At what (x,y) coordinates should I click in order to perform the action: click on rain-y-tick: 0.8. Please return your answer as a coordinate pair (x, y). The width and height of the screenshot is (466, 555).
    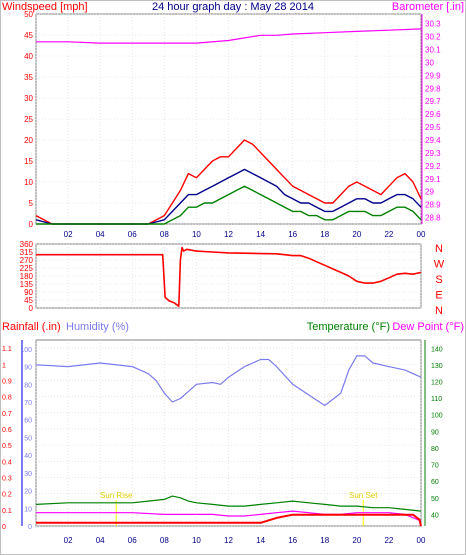
    Looking at the image, I should click on (7, 398).